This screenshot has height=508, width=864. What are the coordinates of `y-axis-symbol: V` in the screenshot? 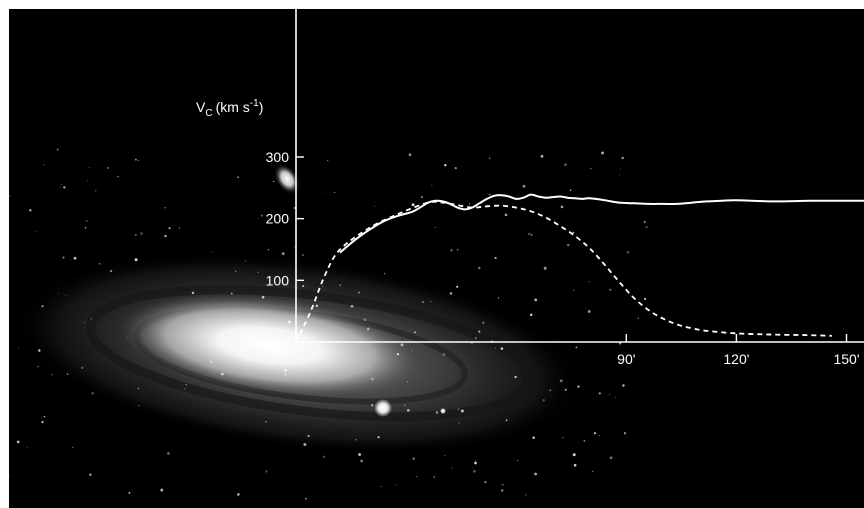 It's located at (201, 107).